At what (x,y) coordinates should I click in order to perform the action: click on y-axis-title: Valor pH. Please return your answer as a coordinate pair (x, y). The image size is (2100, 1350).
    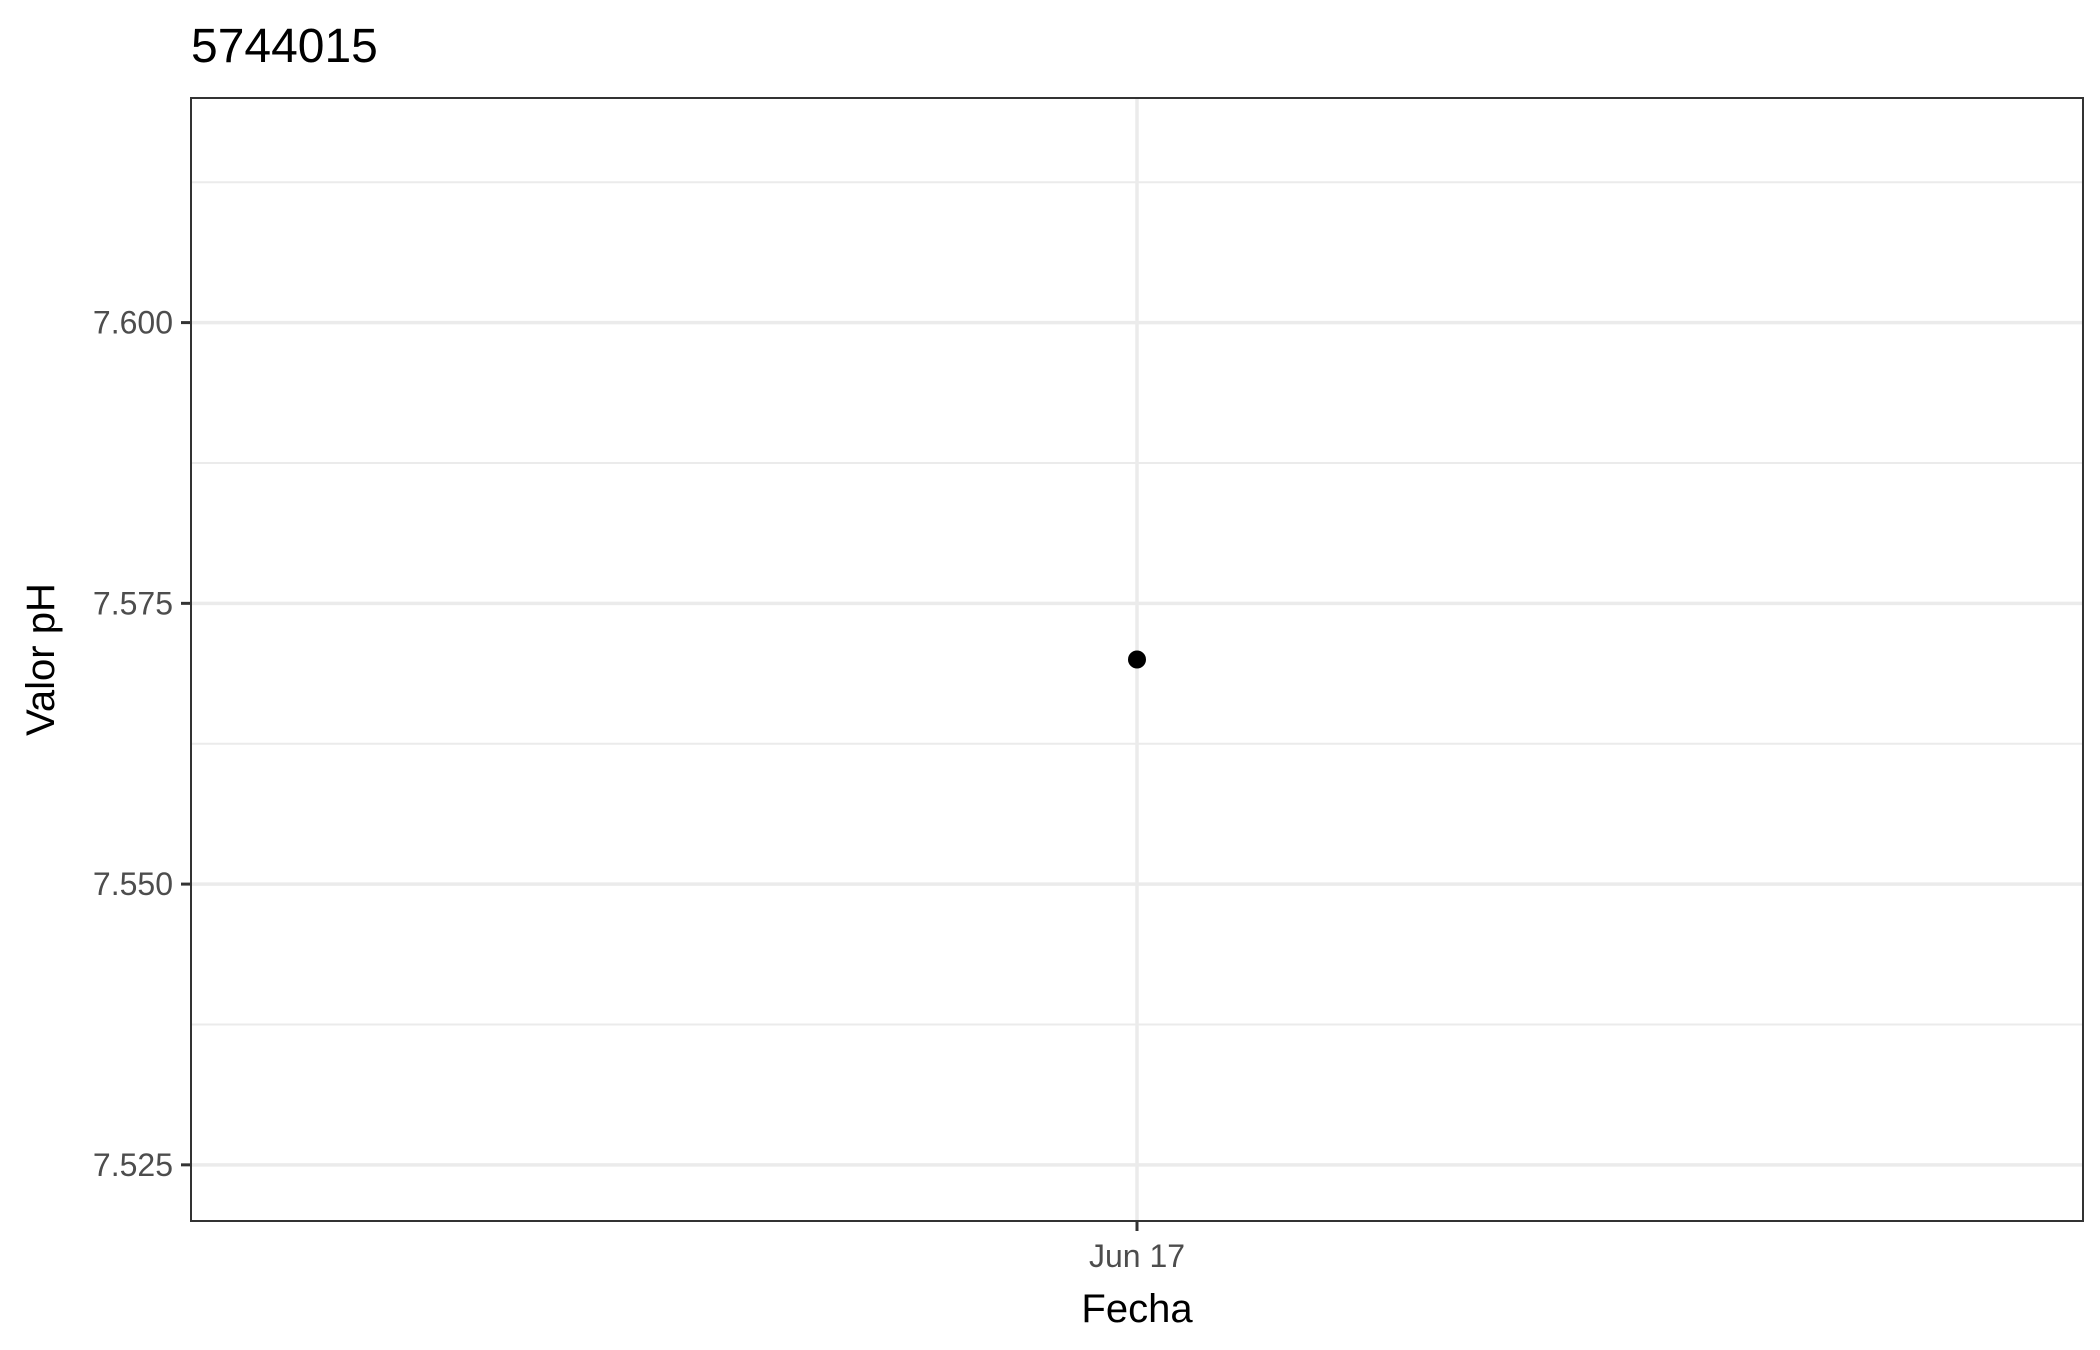
    Looking at the image, I should click on (41, 659).